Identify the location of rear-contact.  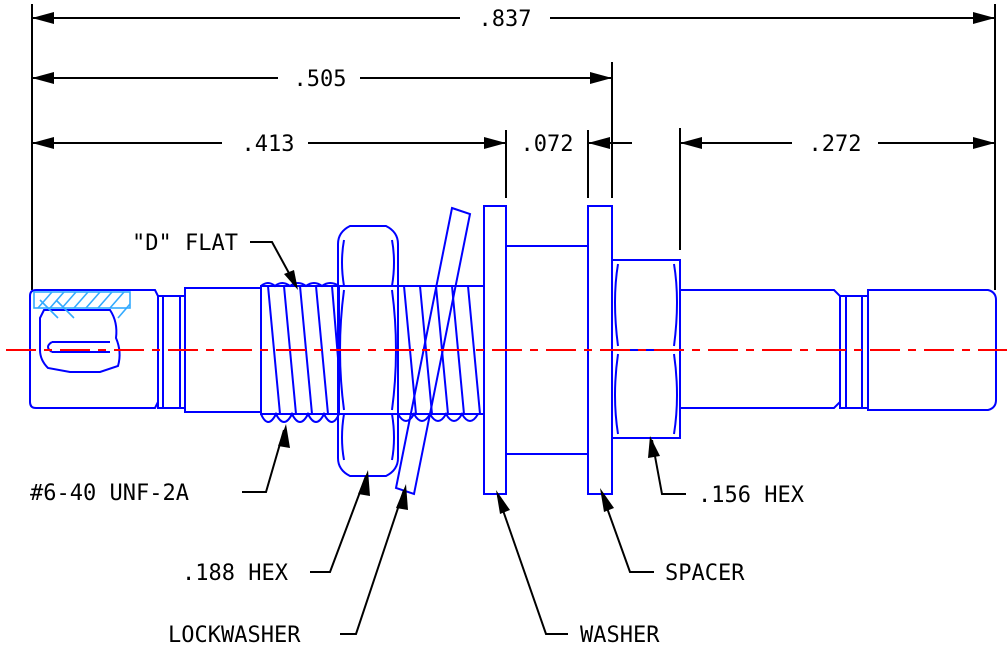
(838, 350).